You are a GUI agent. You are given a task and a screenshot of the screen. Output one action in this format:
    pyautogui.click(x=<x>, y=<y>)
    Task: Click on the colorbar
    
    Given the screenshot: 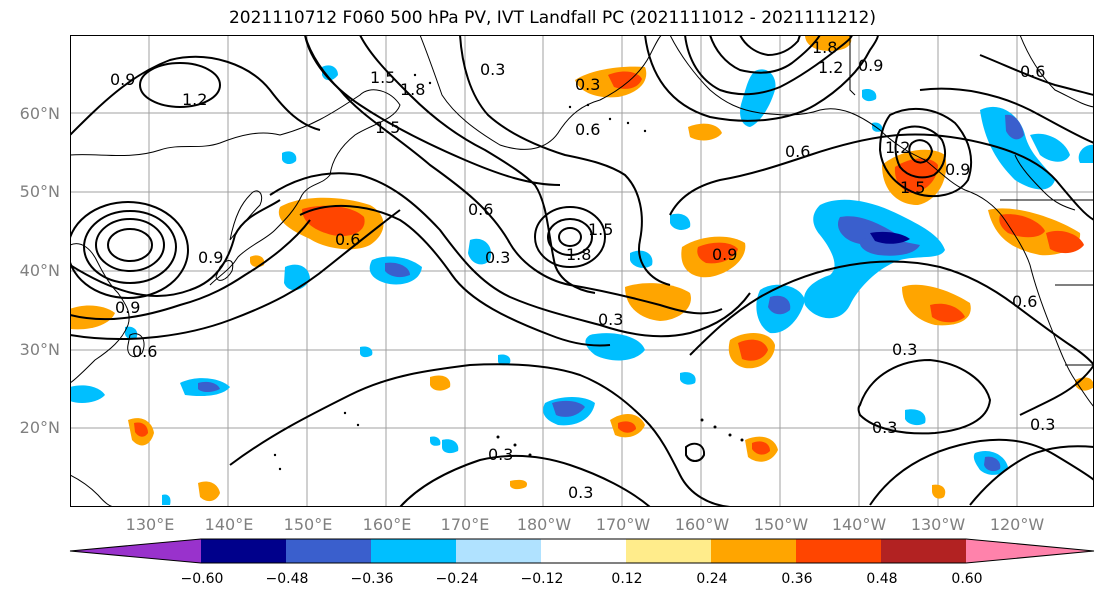 What is the action you would take?
    pyautogui.click(x=582, y=551)
    